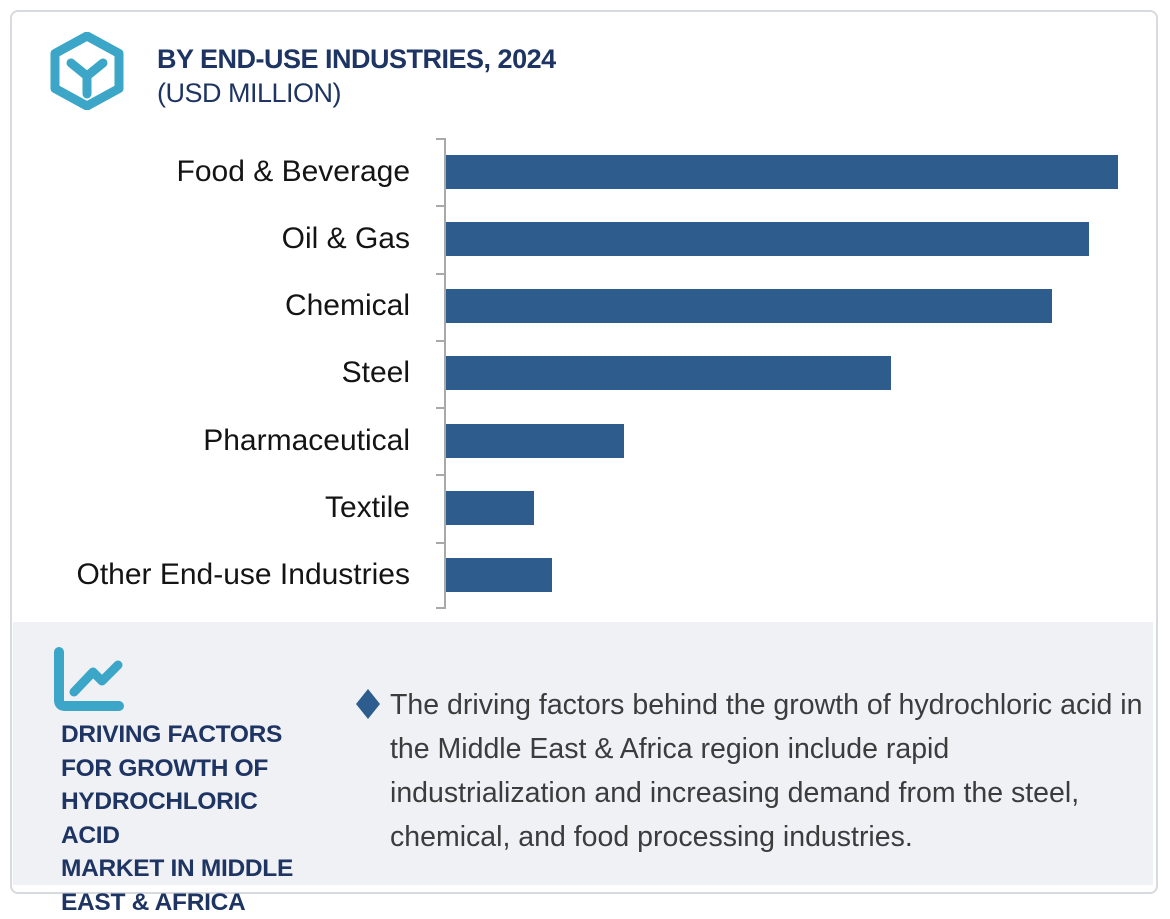  Describe the element at coordinates (535, 440) in the screenshot. I see `bar-pharmaceutical` at that location.